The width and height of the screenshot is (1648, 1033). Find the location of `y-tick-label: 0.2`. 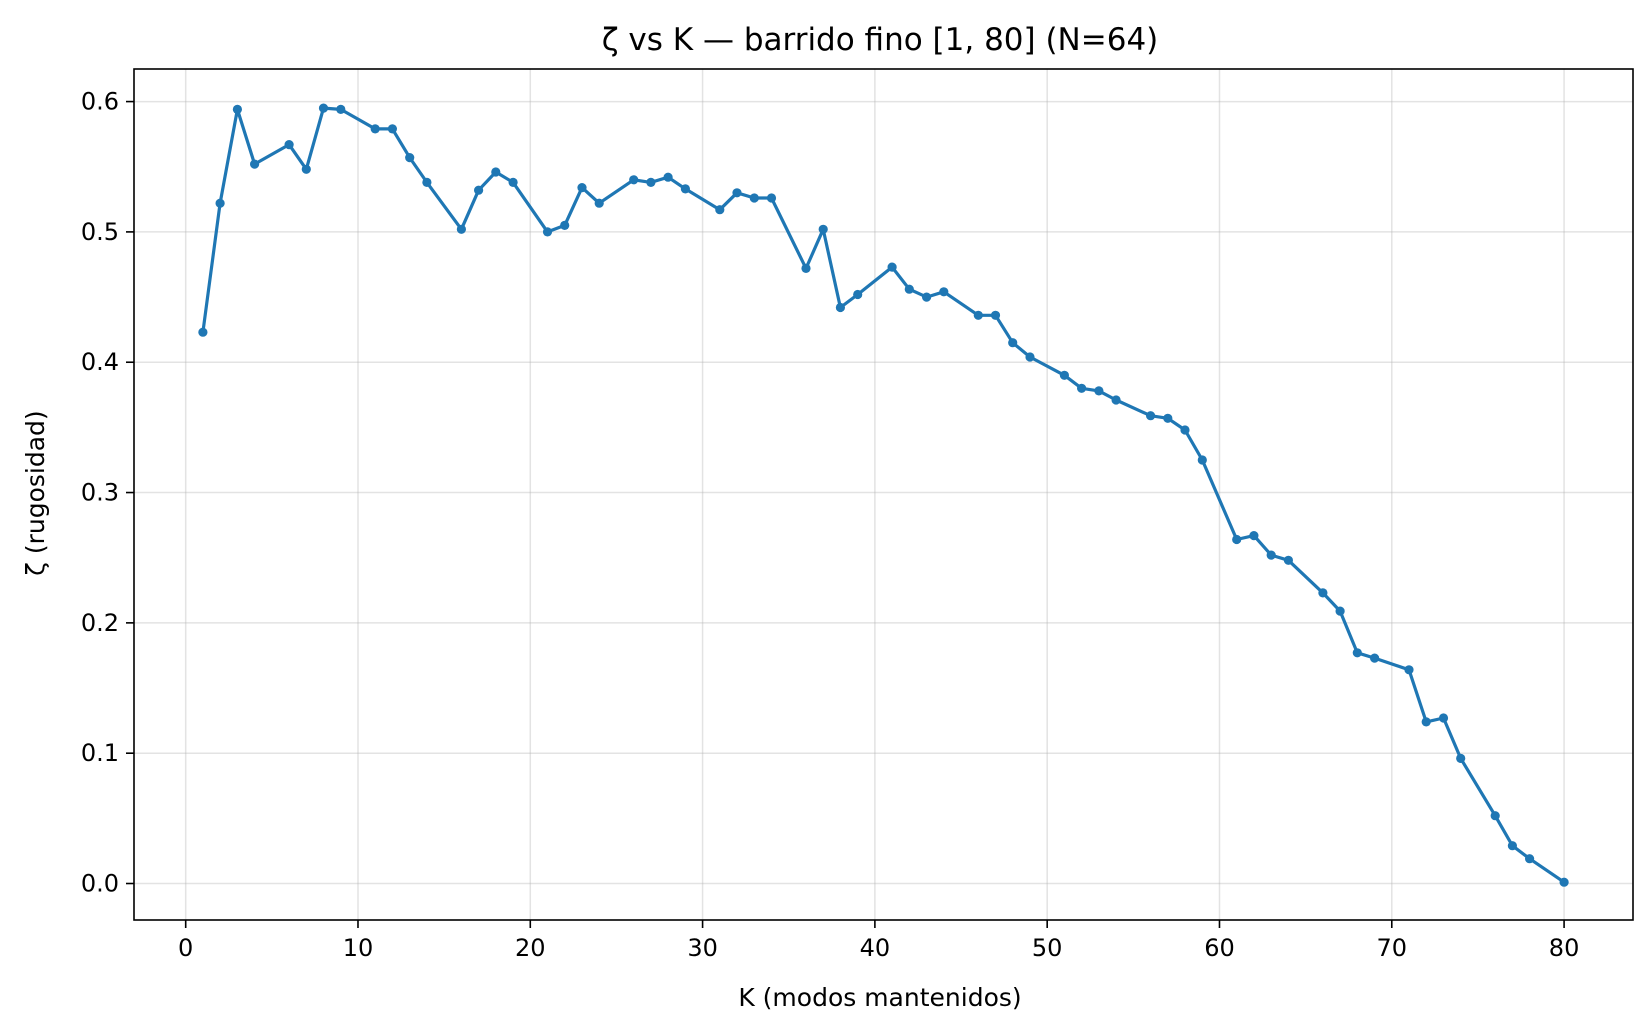

y-tick-label: 0.2 is located at coordinates (100, 623).